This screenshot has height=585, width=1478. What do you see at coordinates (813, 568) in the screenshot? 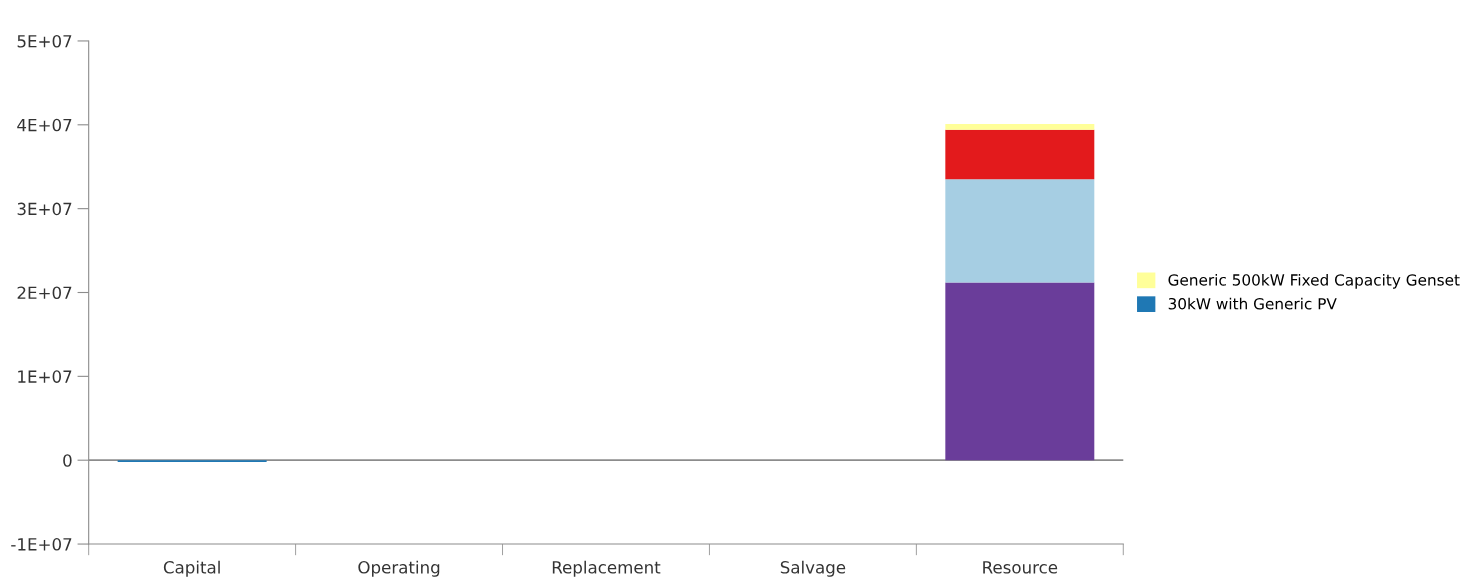
I see `x-tick-label: Salvage` at bounding box center [813, 568].